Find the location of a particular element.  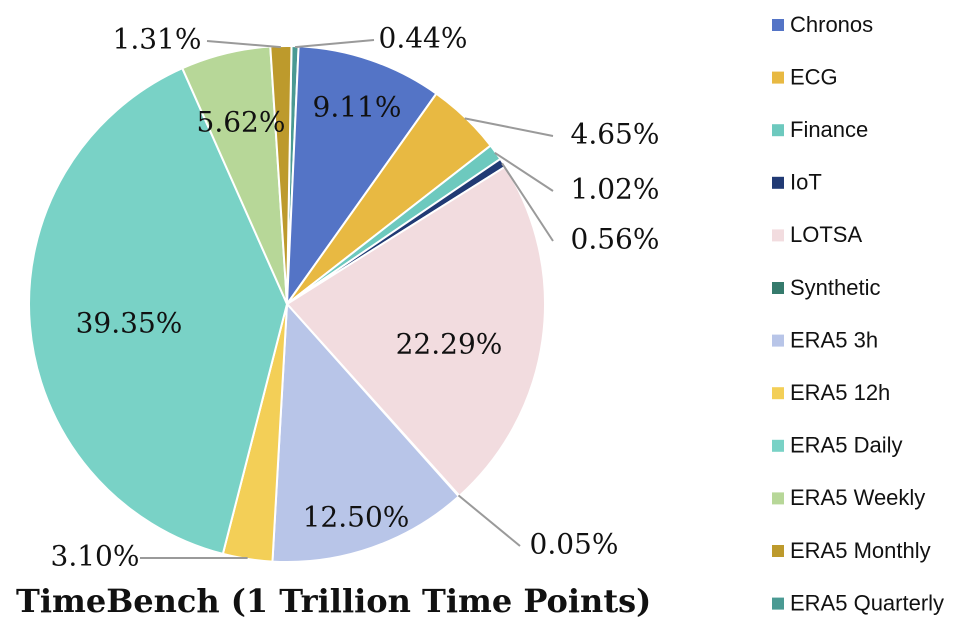

leader-line-synthetic is located at coordinates (489, 520).